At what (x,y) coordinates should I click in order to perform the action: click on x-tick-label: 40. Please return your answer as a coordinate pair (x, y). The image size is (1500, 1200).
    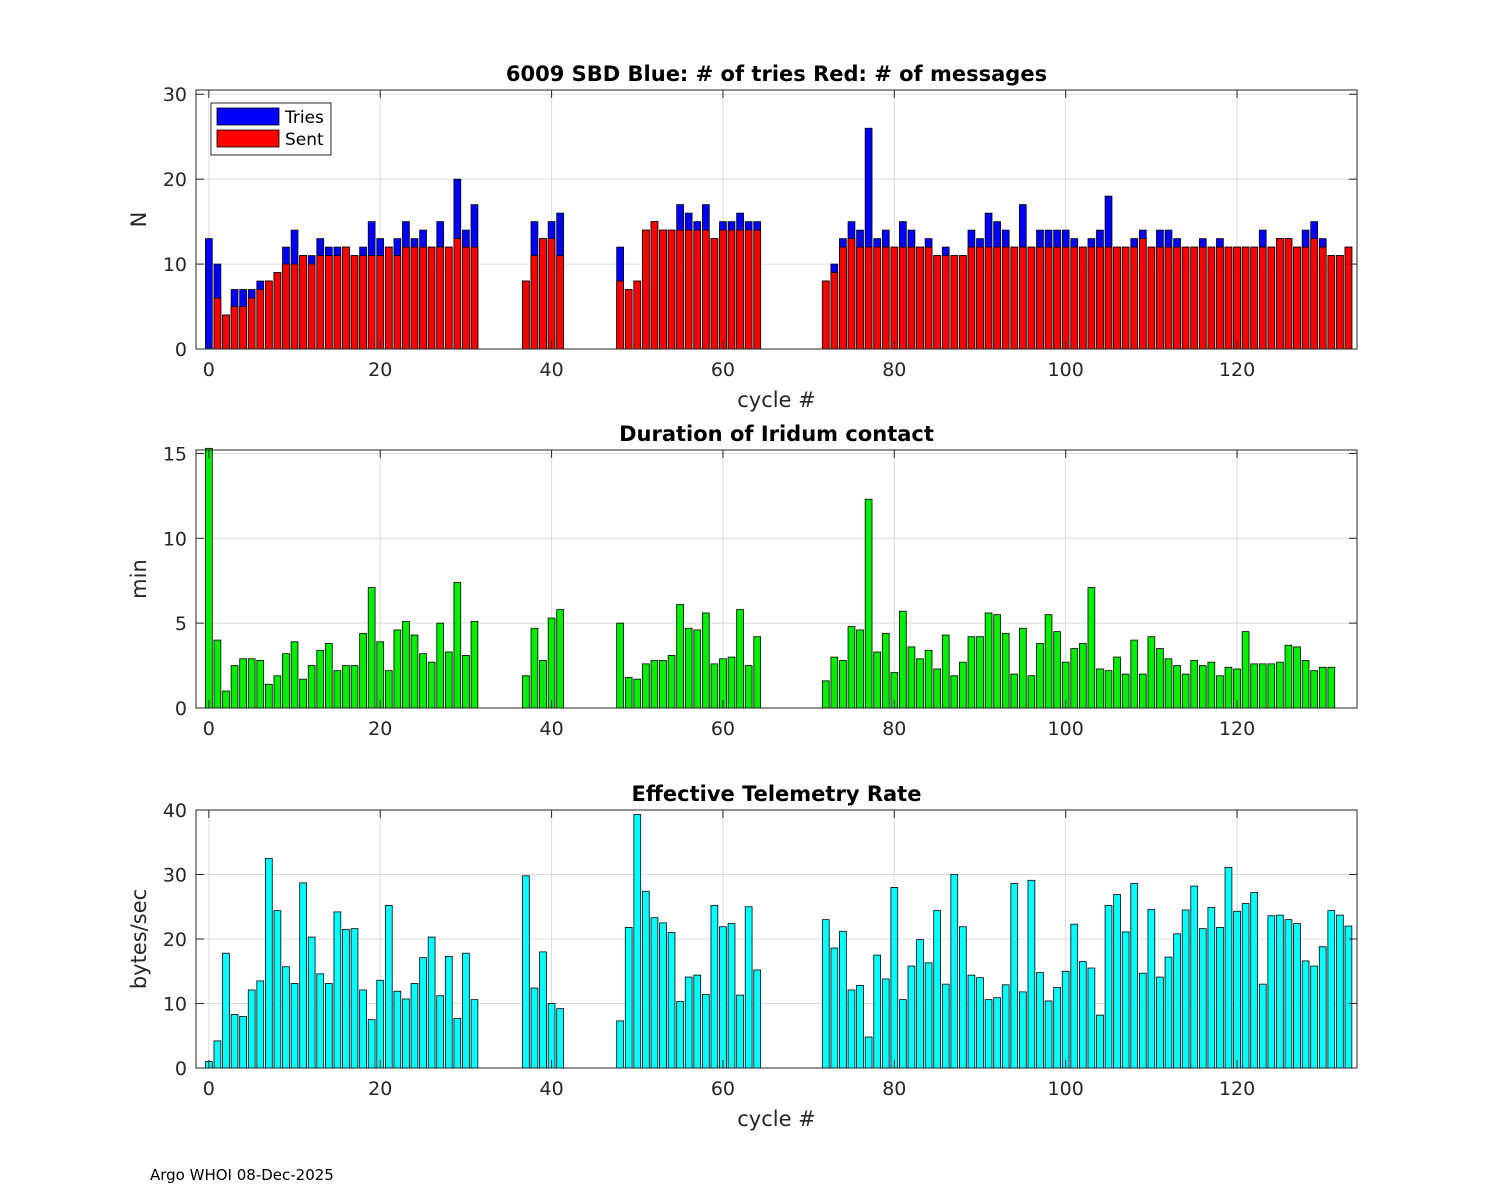
    Looking at the image, I should click on (551, 1089).